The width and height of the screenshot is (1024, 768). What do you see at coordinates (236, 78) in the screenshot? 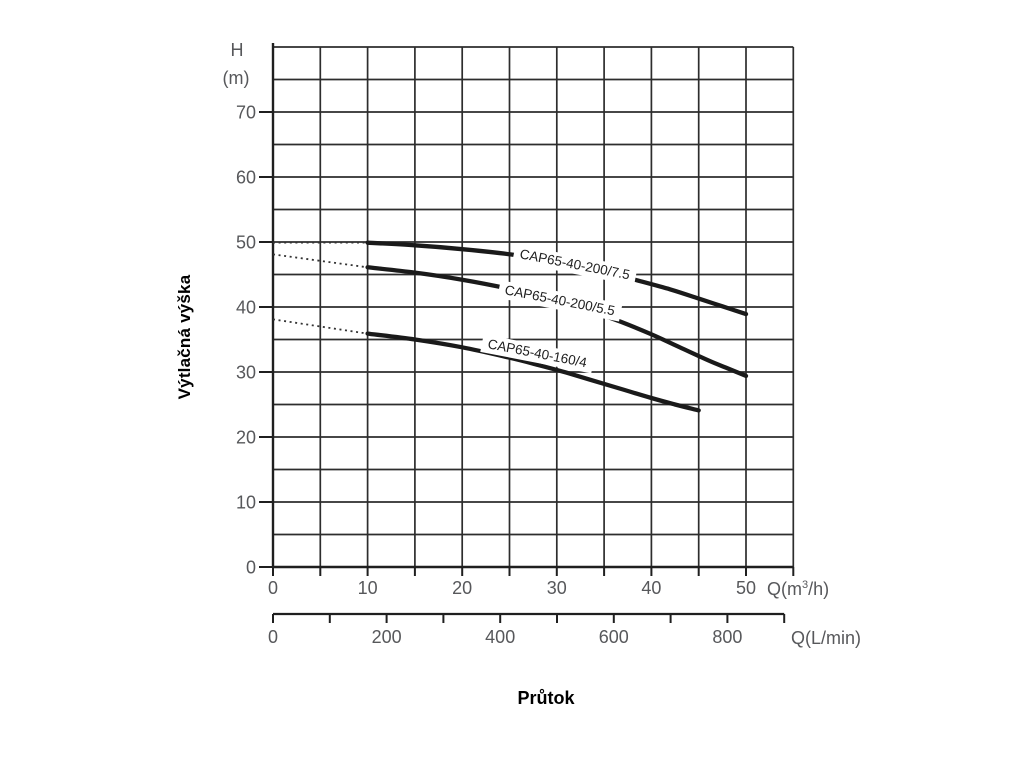
I see `y-axis-unit-meters: (m)` at bounding box center [236, 78].